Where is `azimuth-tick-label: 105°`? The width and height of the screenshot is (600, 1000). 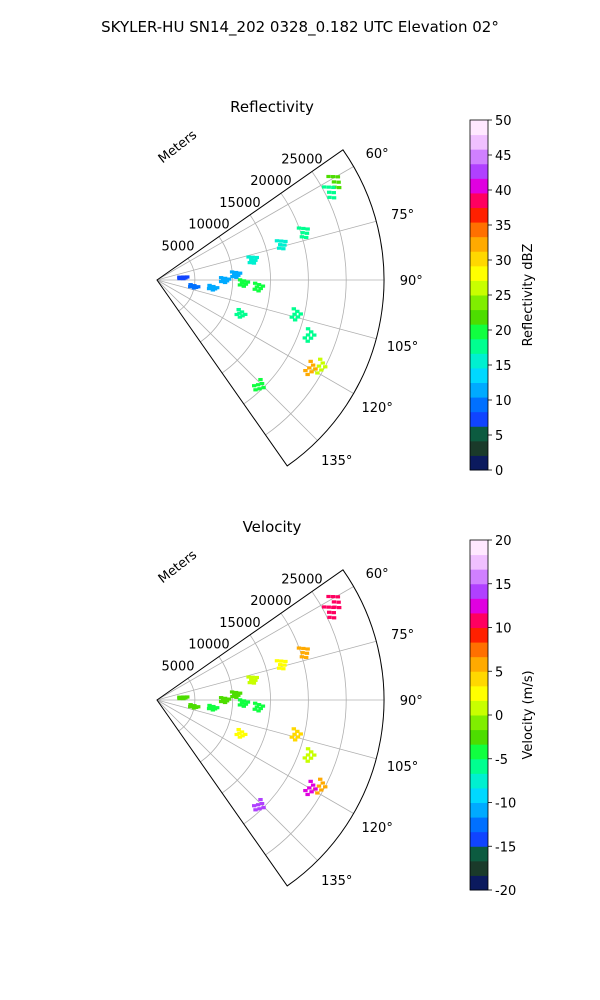 azimuth-tick-label: 105° is located at coordinates (402, 347).